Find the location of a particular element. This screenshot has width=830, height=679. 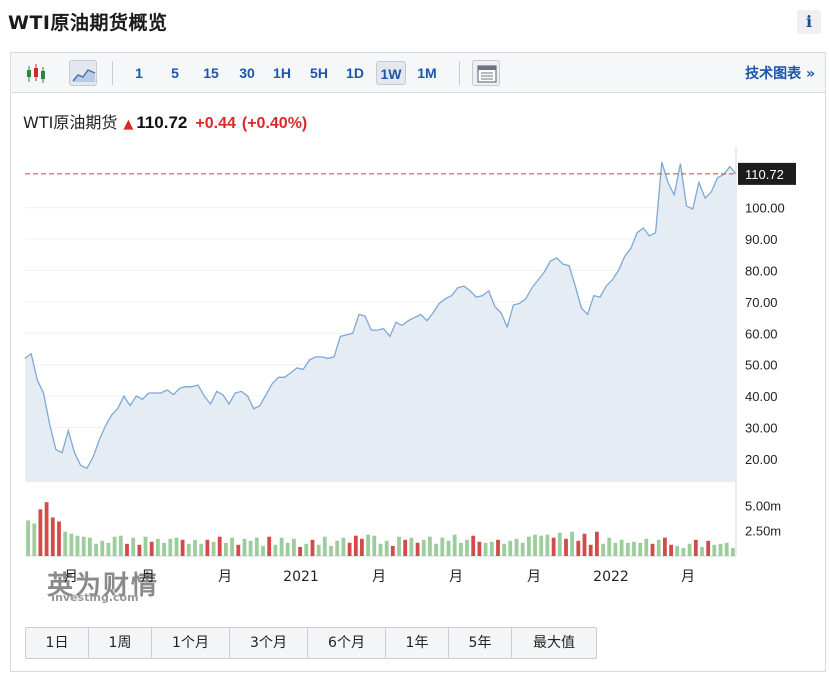

price-tick-label: 50.00 is located at coordinates (761, 365).